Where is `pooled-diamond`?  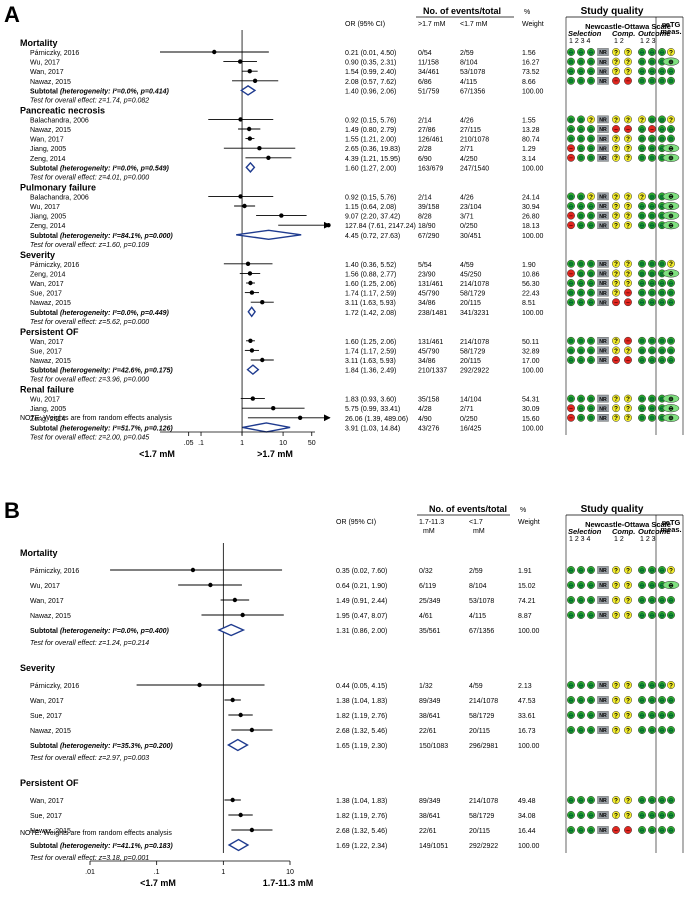 pooled-diamond is located at coordinates (248, 90).